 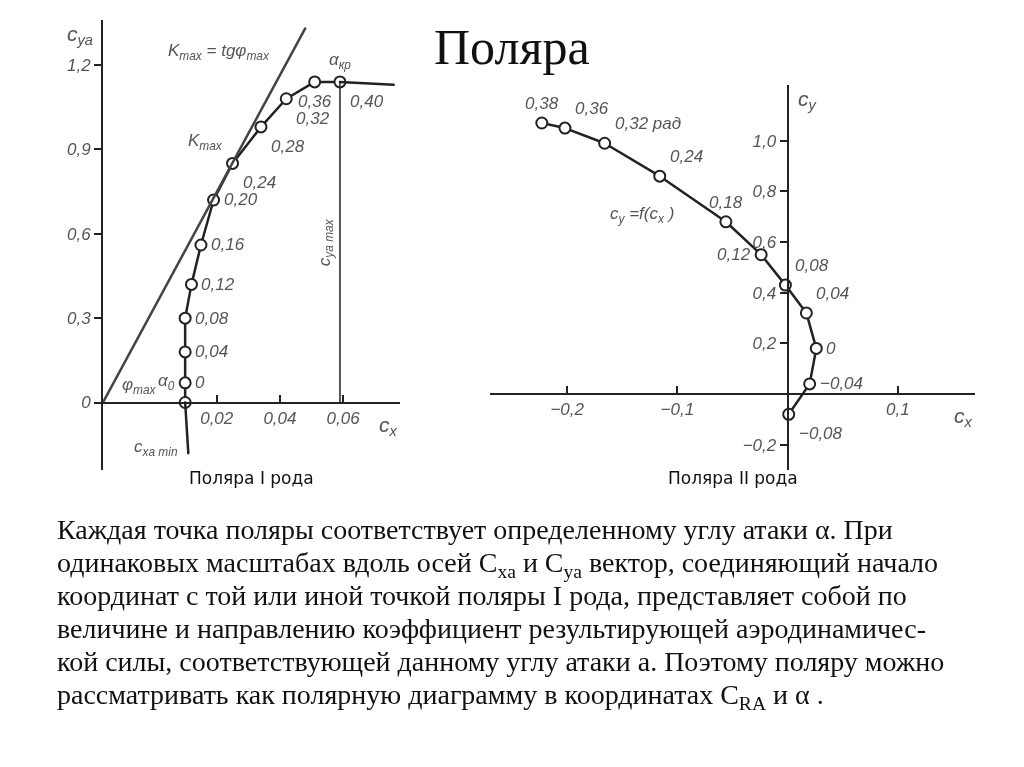 I want to click on x-tick-label: 0,02, so click(x=217, y=418).